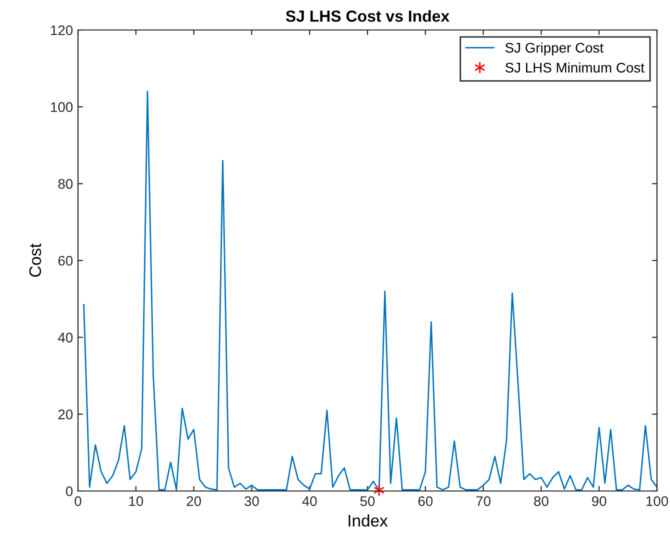 The height and width of the screenshot is (548, 670). What do you see at coordinates (69, 491) in the screenshot?
I see `y-tick-label: 0` at bounding box center [69, 491].